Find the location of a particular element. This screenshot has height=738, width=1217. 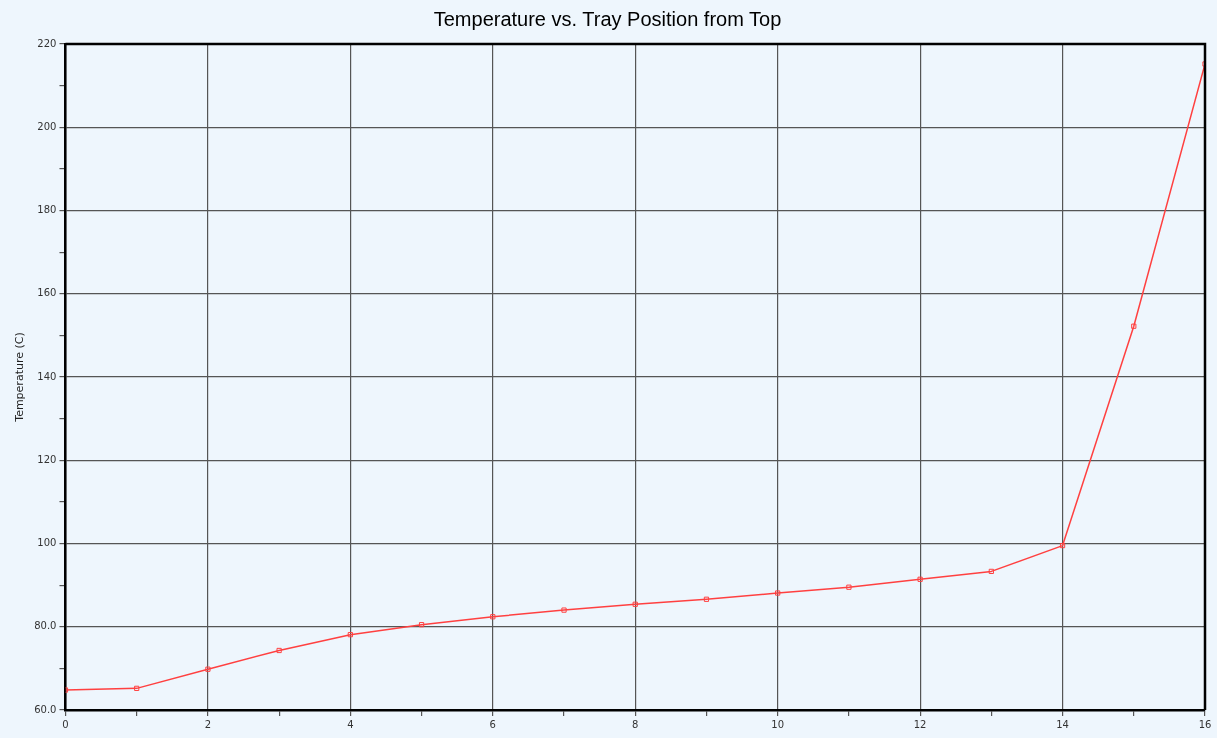

x-tick-label: 14 is located at coordinates (1062, 724).